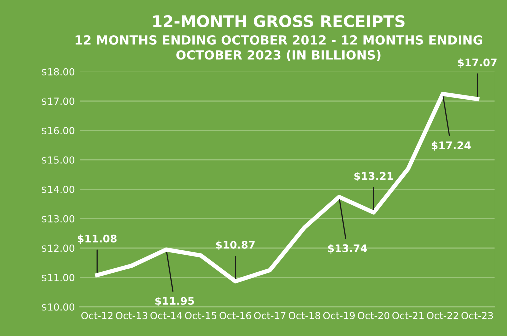 The width and height of the screenshot is (507, 336). I want to click on data-label: $13.21, so click(374, 177).